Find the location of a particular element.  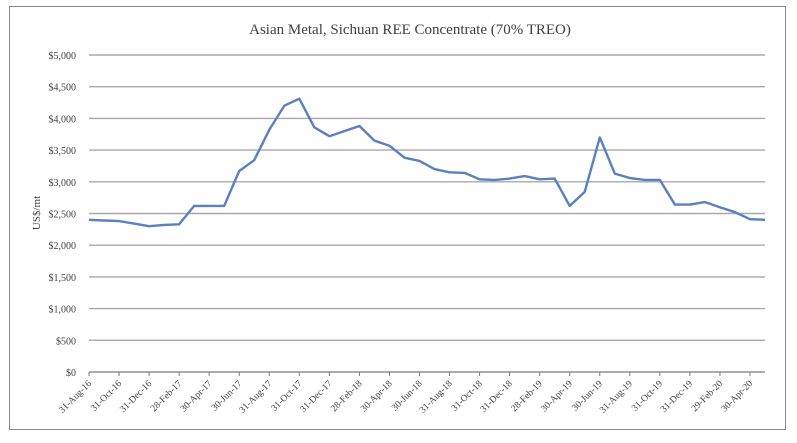

x-tick-label: 29-Feb-20 is located at coordinates (707, 396).